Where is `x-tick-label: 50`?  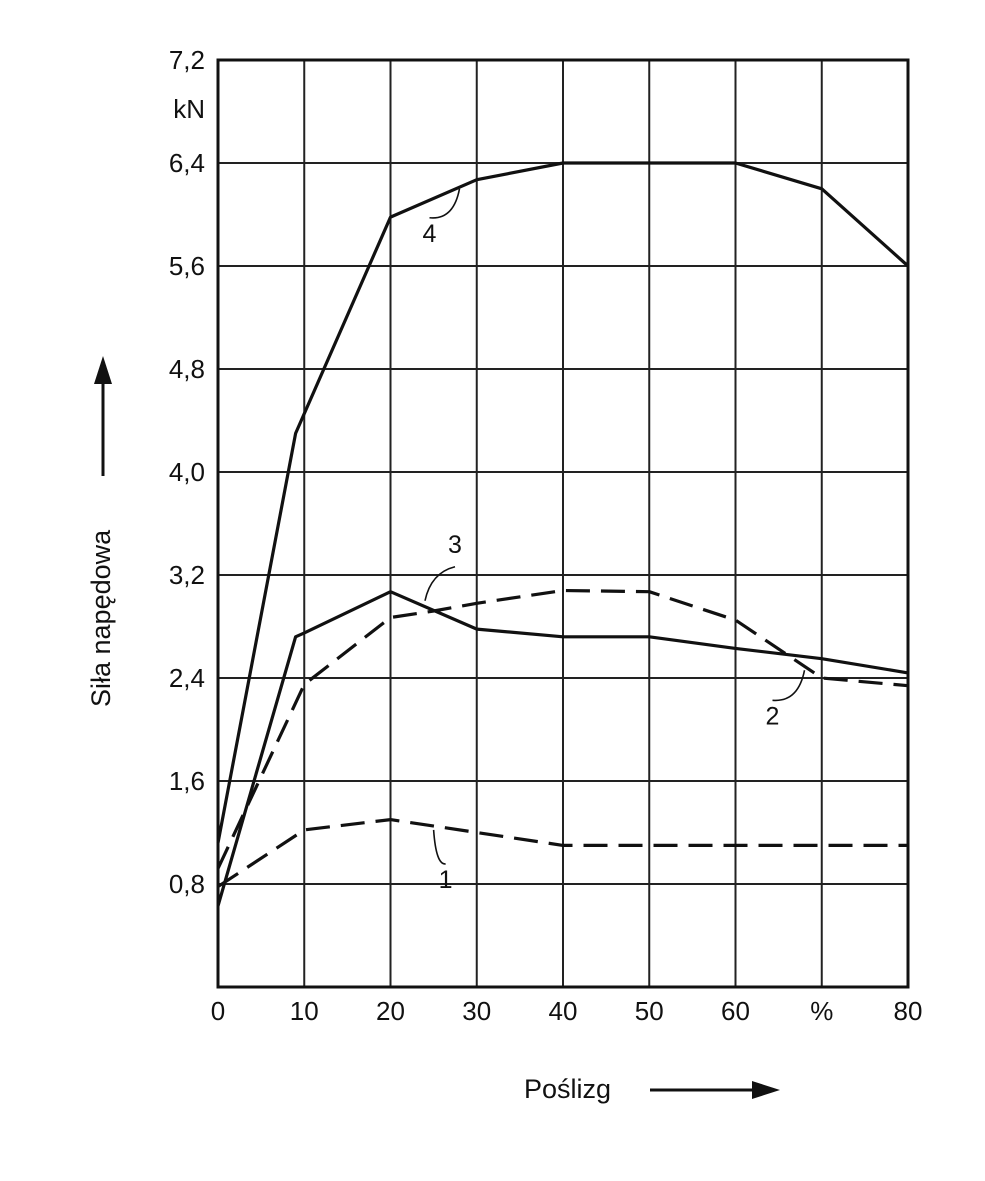 x-tick-label: 50 is located at coordinates (649, 1011).